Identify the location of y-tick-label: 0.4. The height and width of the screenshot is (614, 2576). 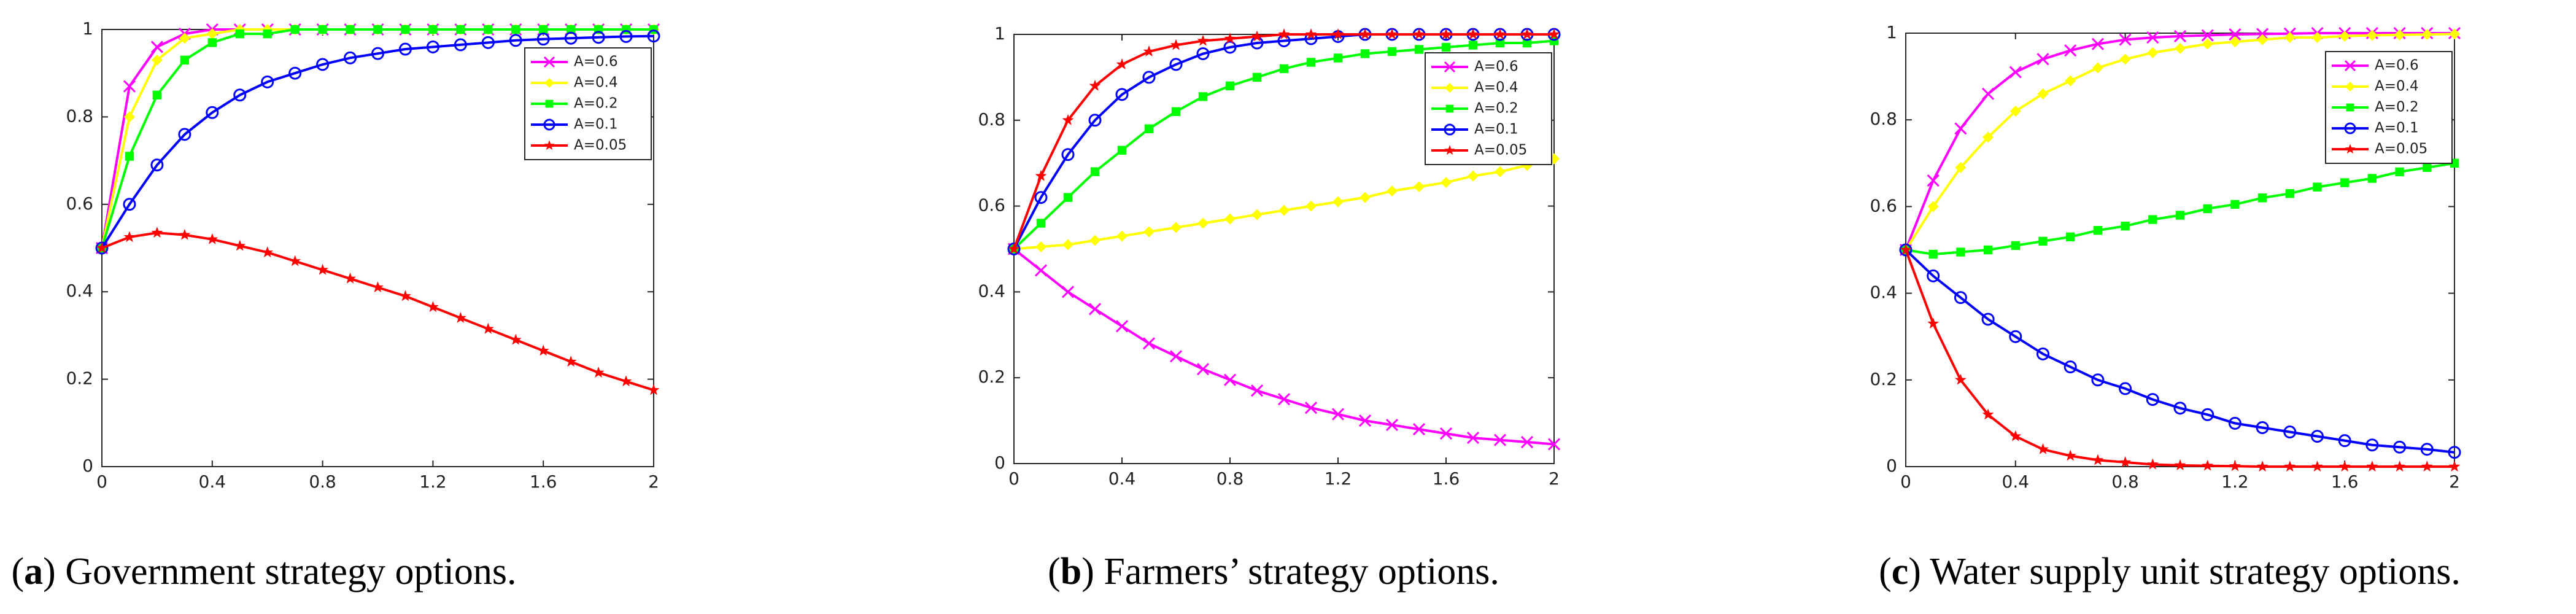
(79, 291).